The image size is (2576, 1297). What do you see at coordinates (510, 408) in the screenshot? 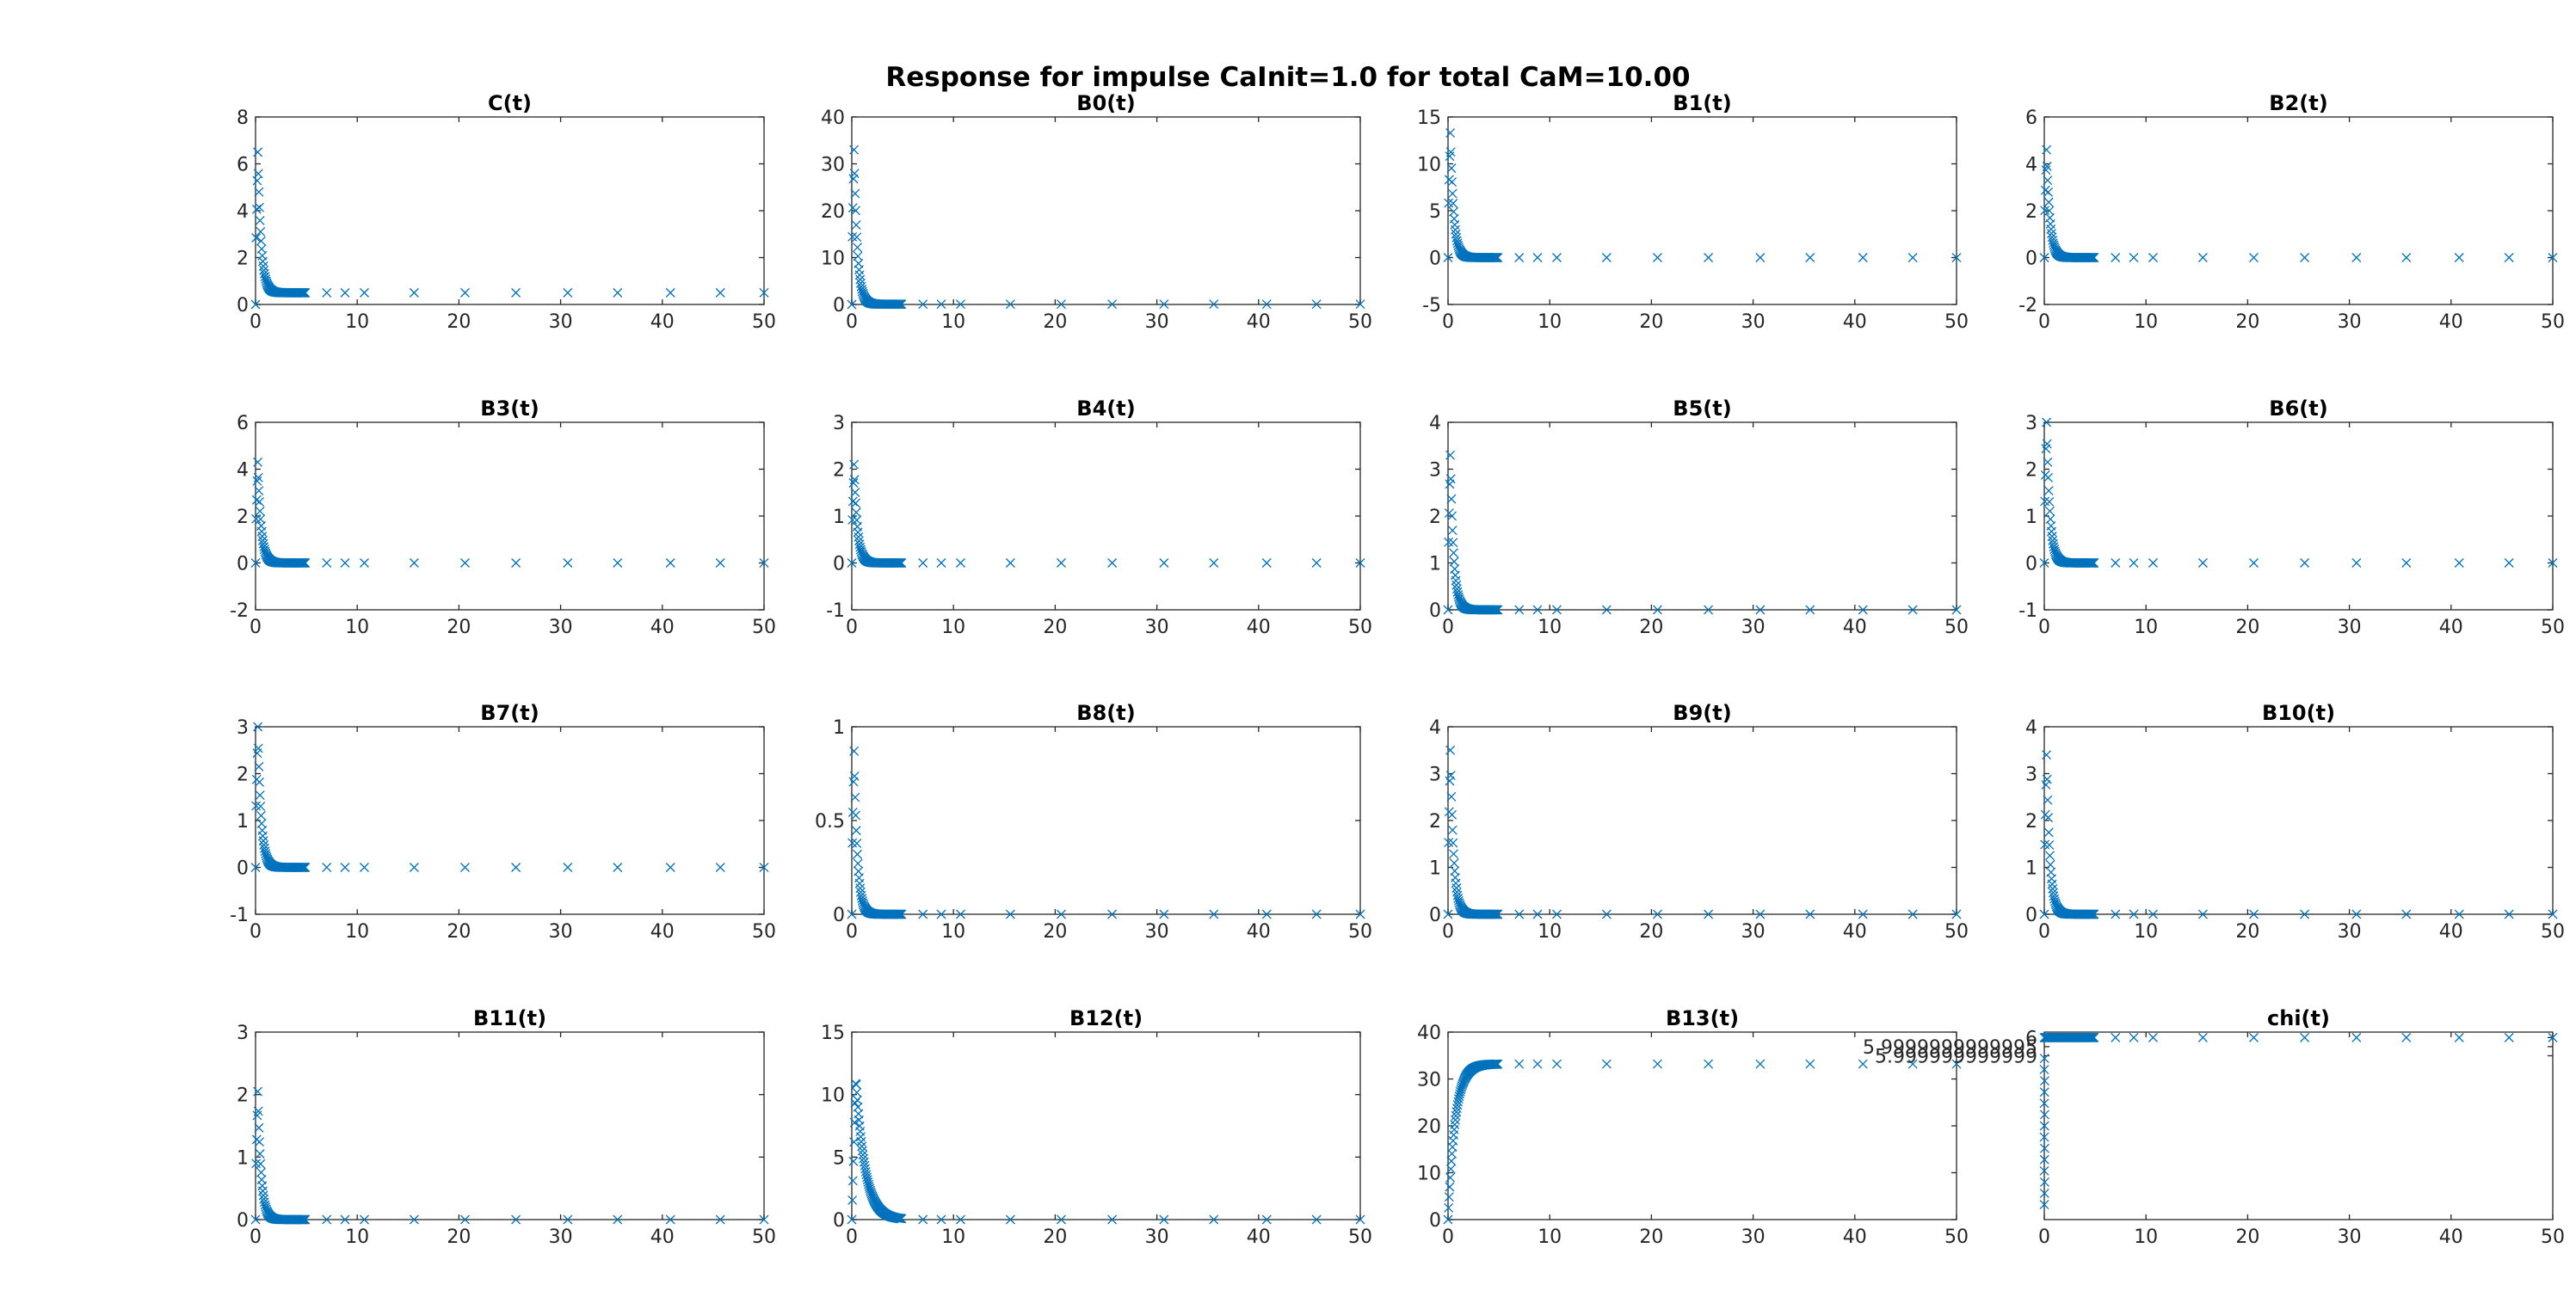
I see `subplot-title: B3(t)` at bounding box center [510, 408].